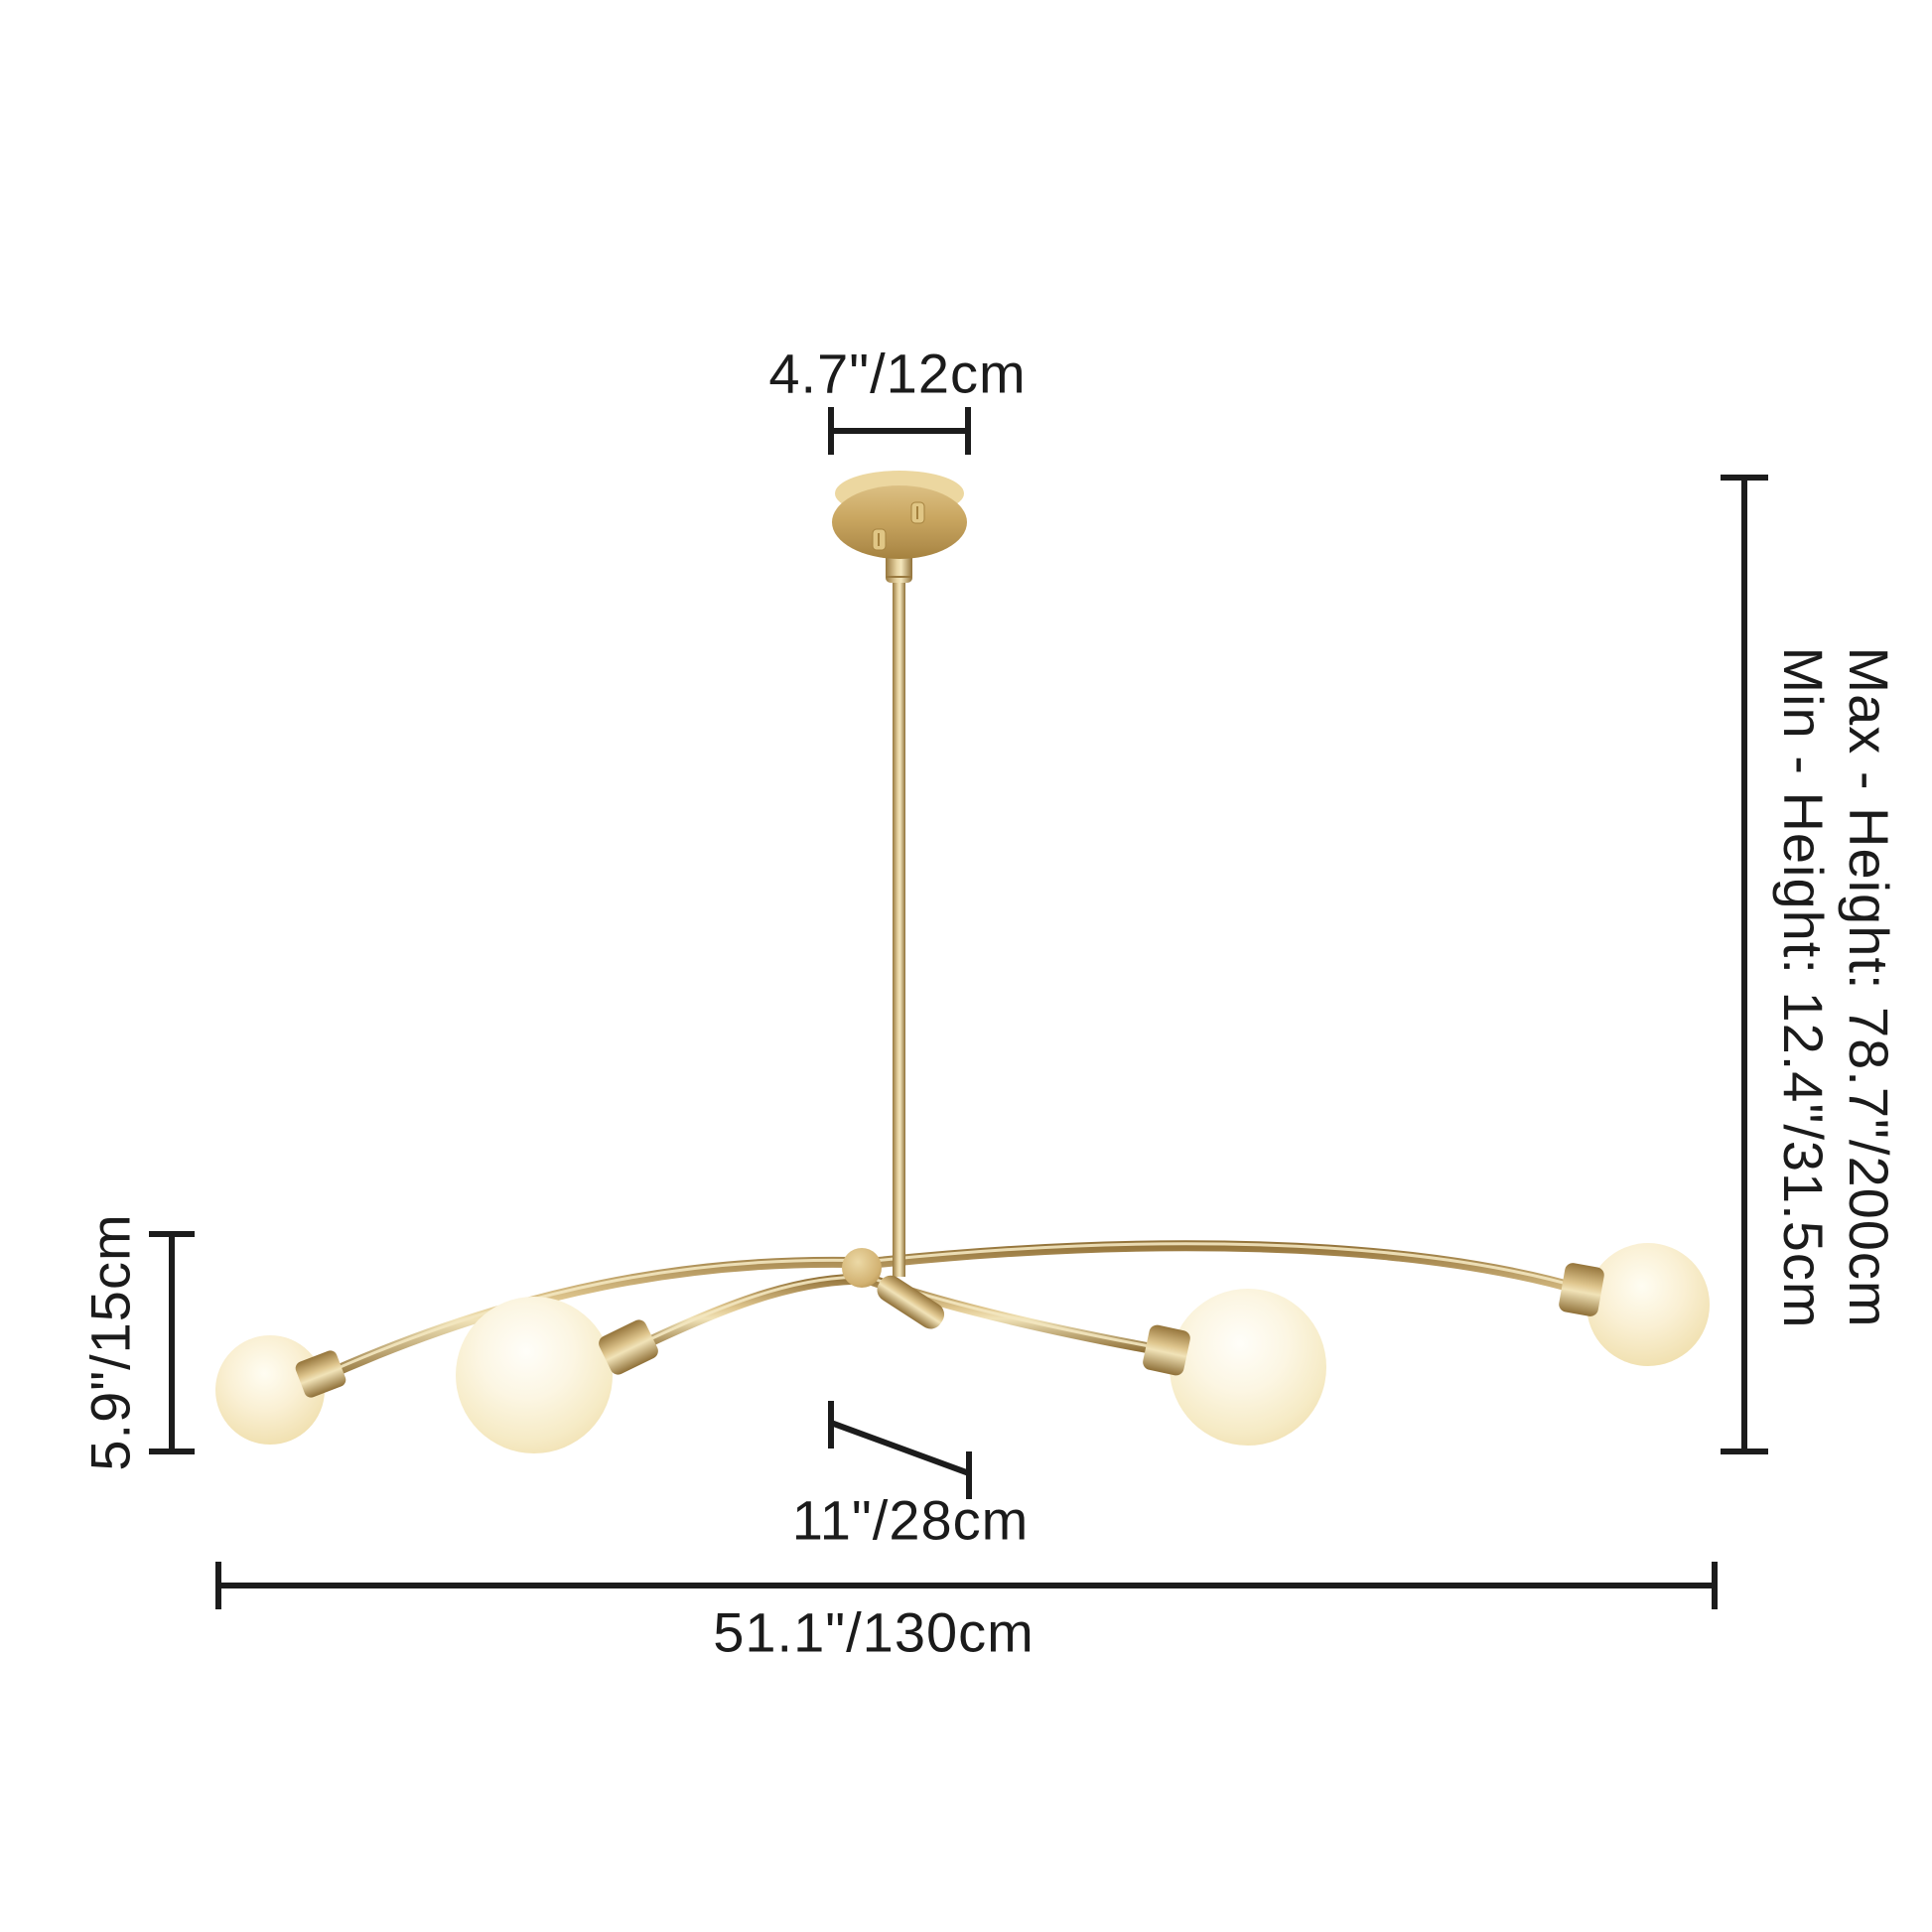 The image size is (1932, 1932). What do you see at coordinates (967, 1586) in the screenshot?
I see `total-width-dimension-line` at bounding box center [967, 1586].